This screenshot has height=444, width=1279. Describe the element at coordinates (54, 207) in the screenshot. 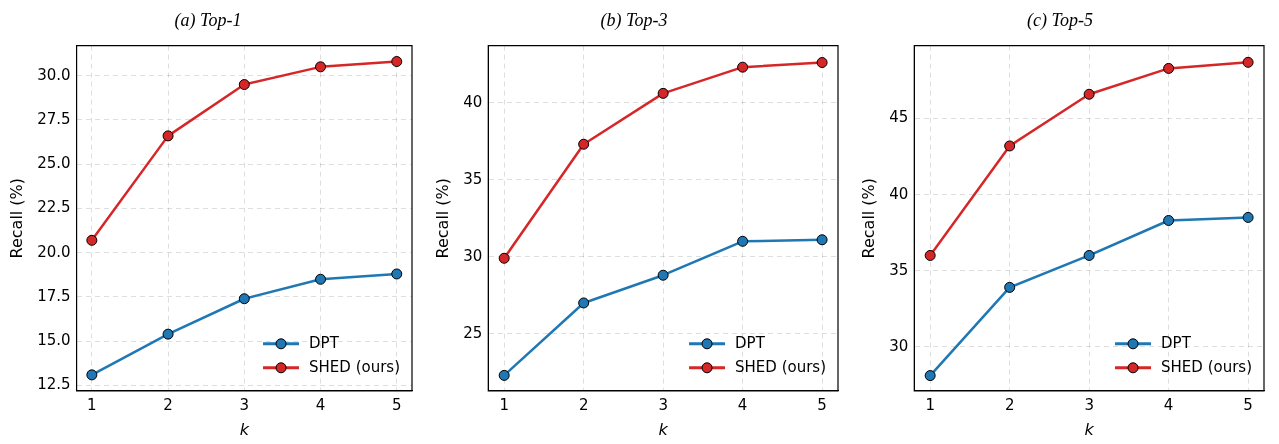

I see `y-tick-label: 22.5` at that location.